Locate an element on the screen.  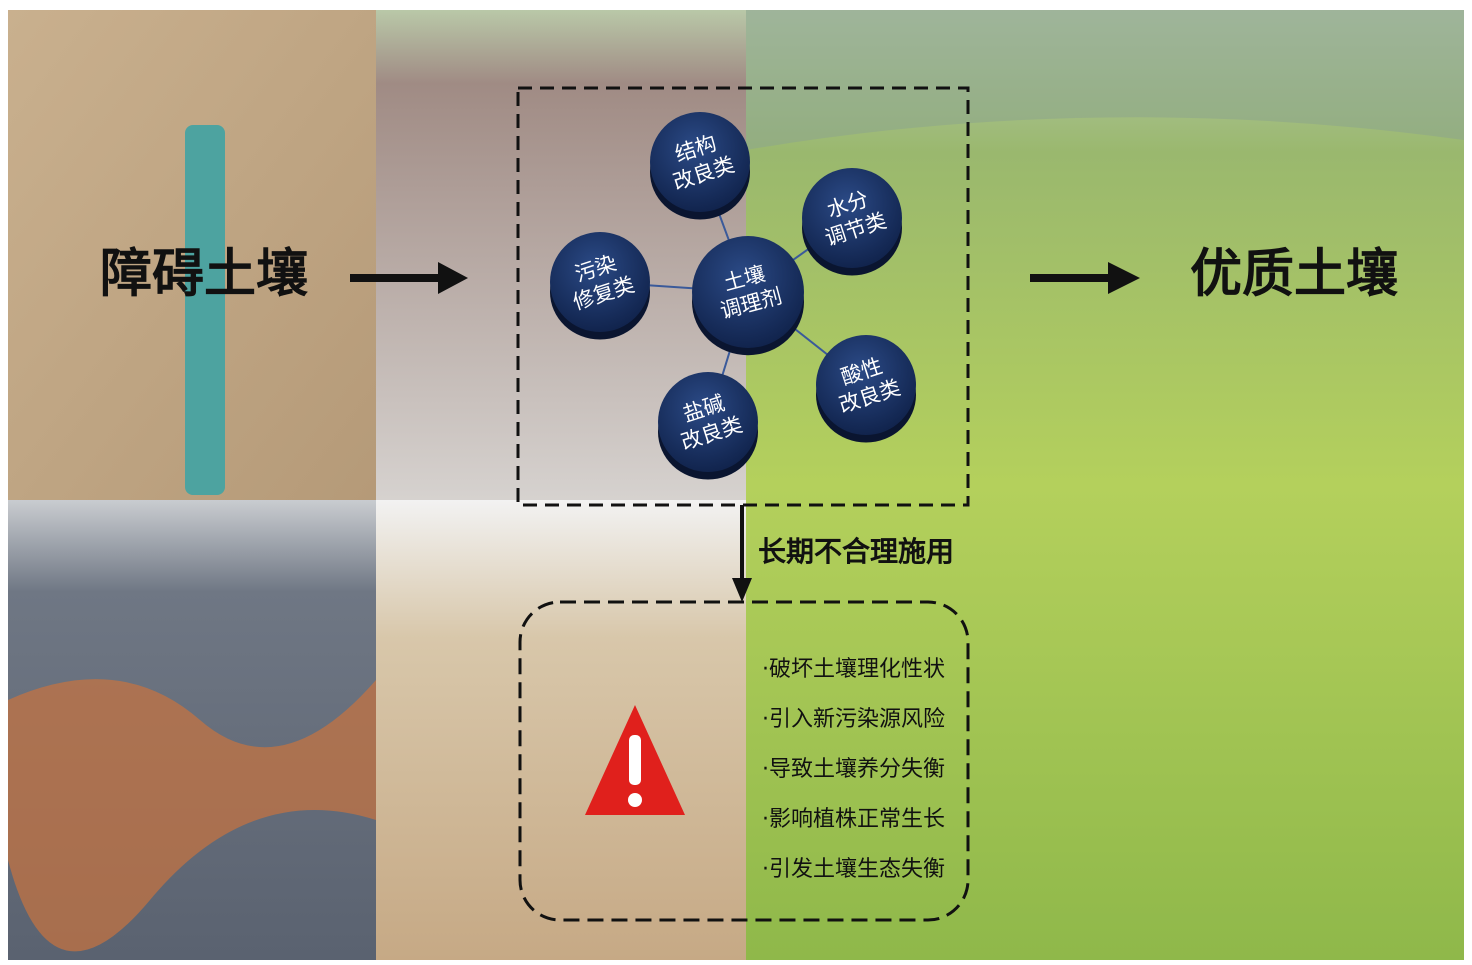
ph-meter is located at coordinates (205, 310).